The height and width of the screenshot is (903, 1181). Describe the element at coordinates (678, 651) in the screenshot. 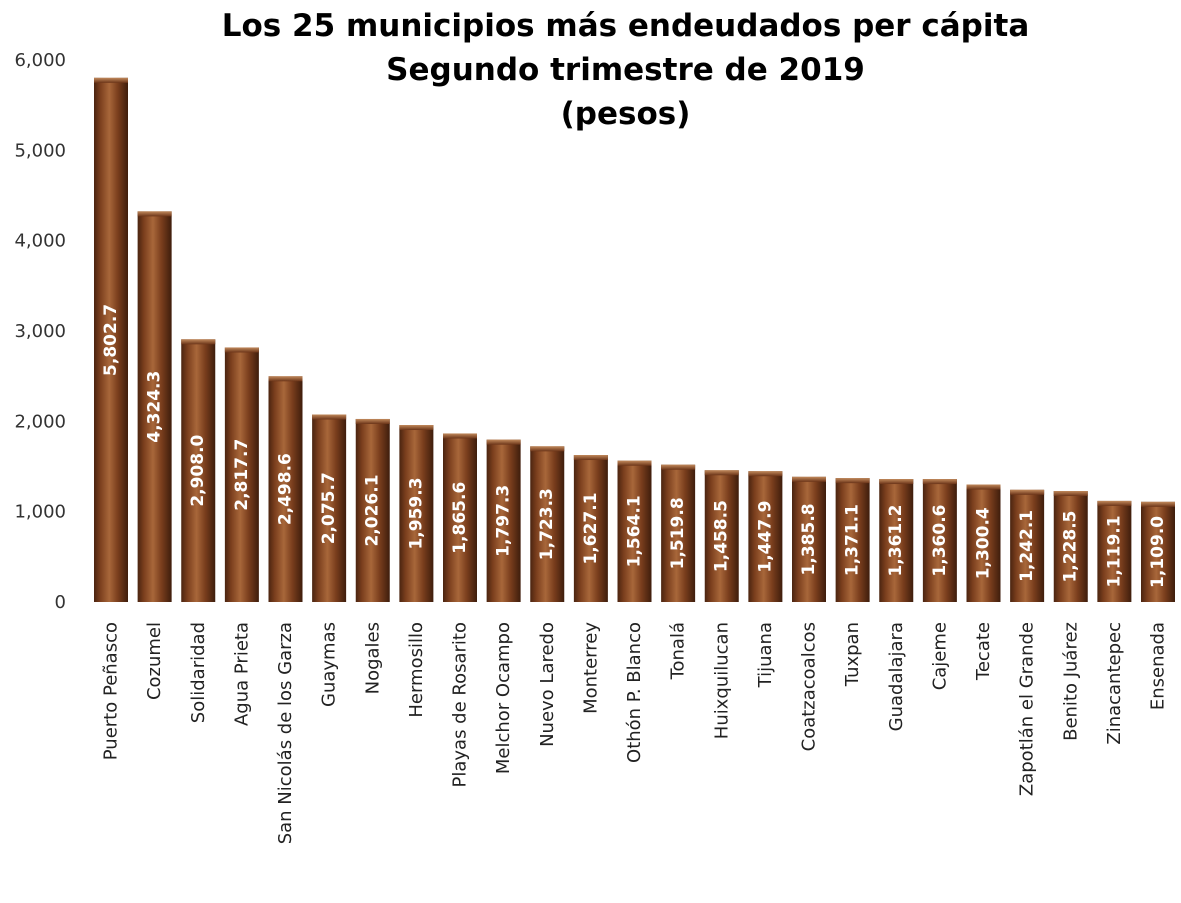

I see `x-tick-label: Tonalá` at that location.